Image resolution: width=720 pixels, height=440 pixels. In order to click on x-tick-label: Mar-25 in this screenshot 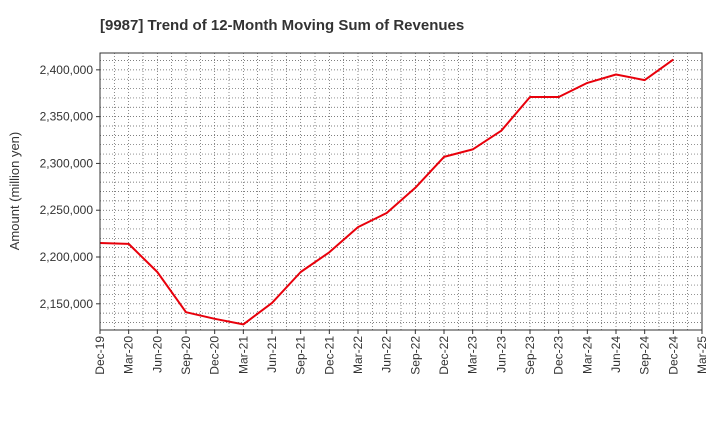, I will do `click(702, 355)`.